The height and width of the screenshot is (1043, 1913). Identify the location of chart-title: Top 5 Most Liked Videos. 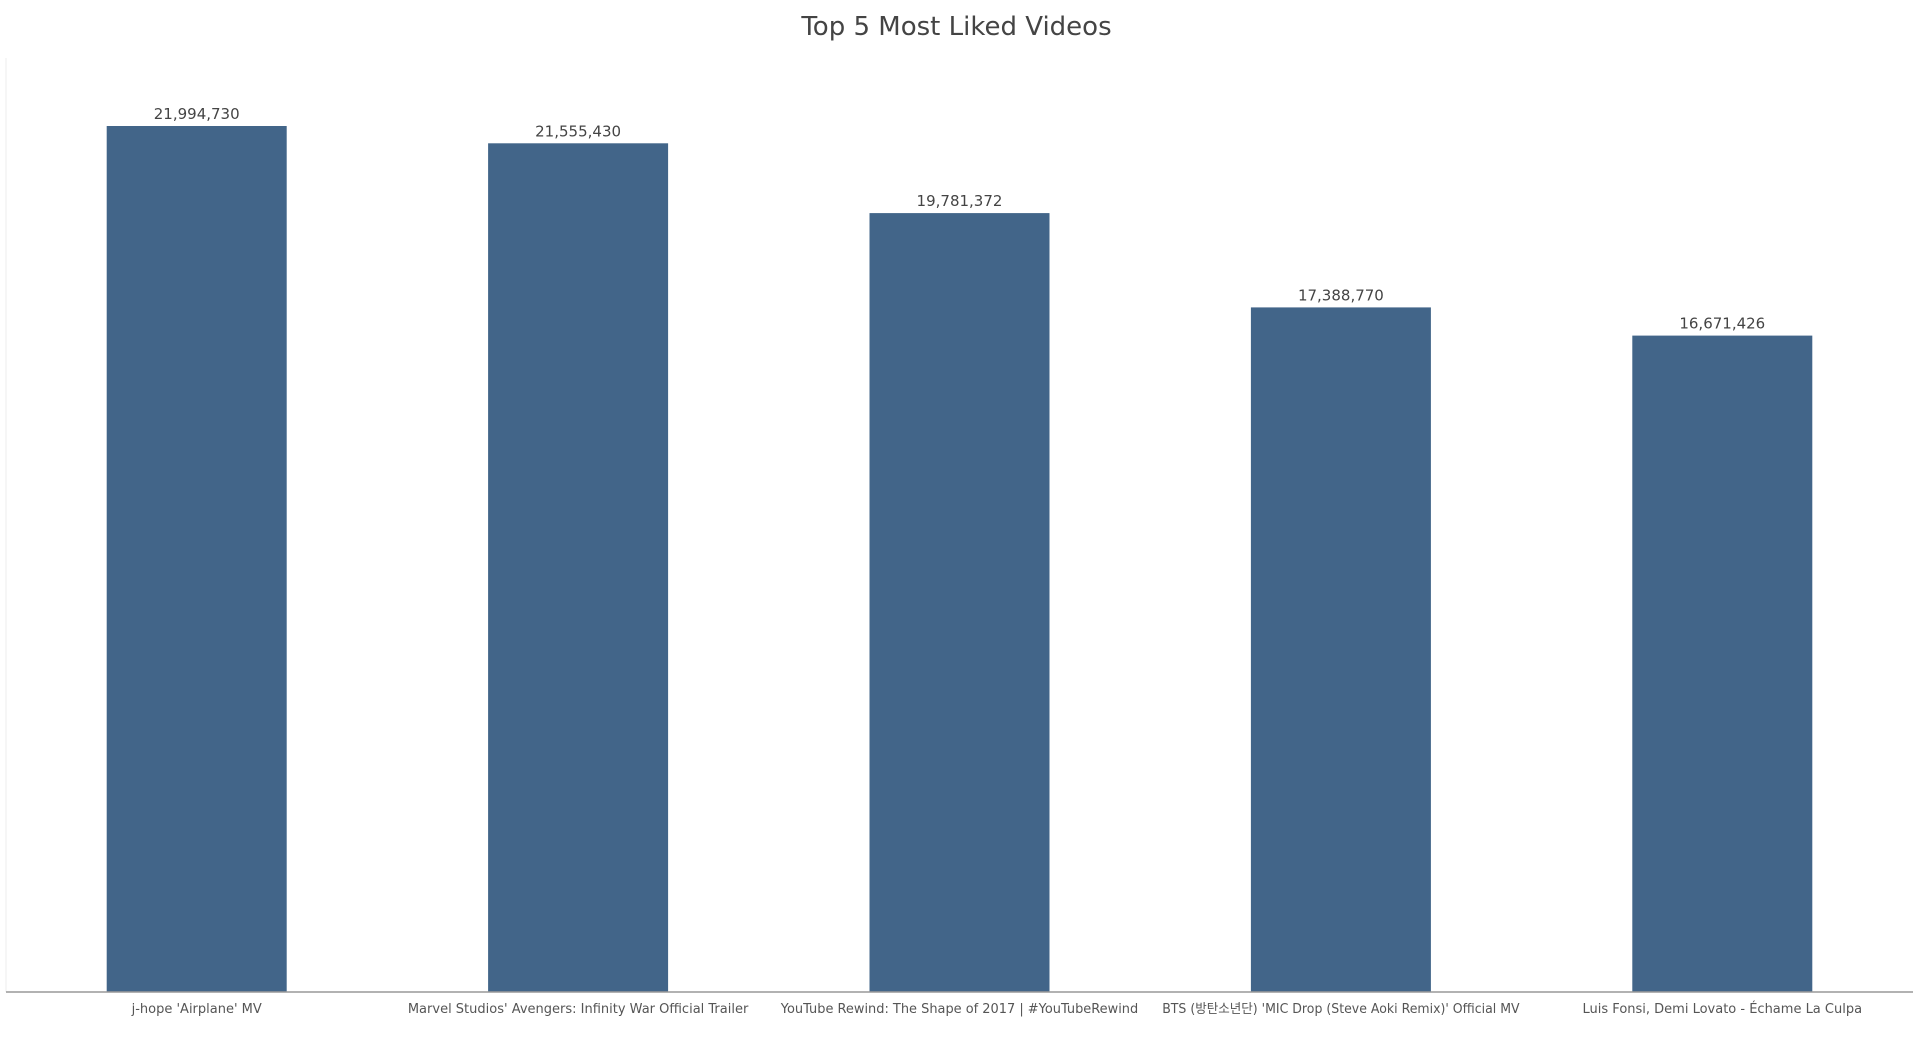
(956, 27).